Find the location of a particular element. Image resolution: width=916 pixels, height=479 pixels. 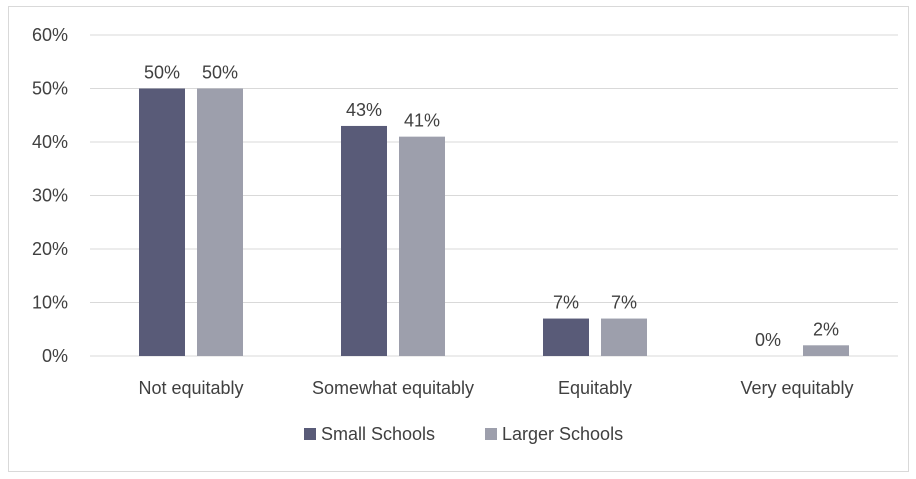

y-tick-label: 20% is located at coordinates (50, 249).